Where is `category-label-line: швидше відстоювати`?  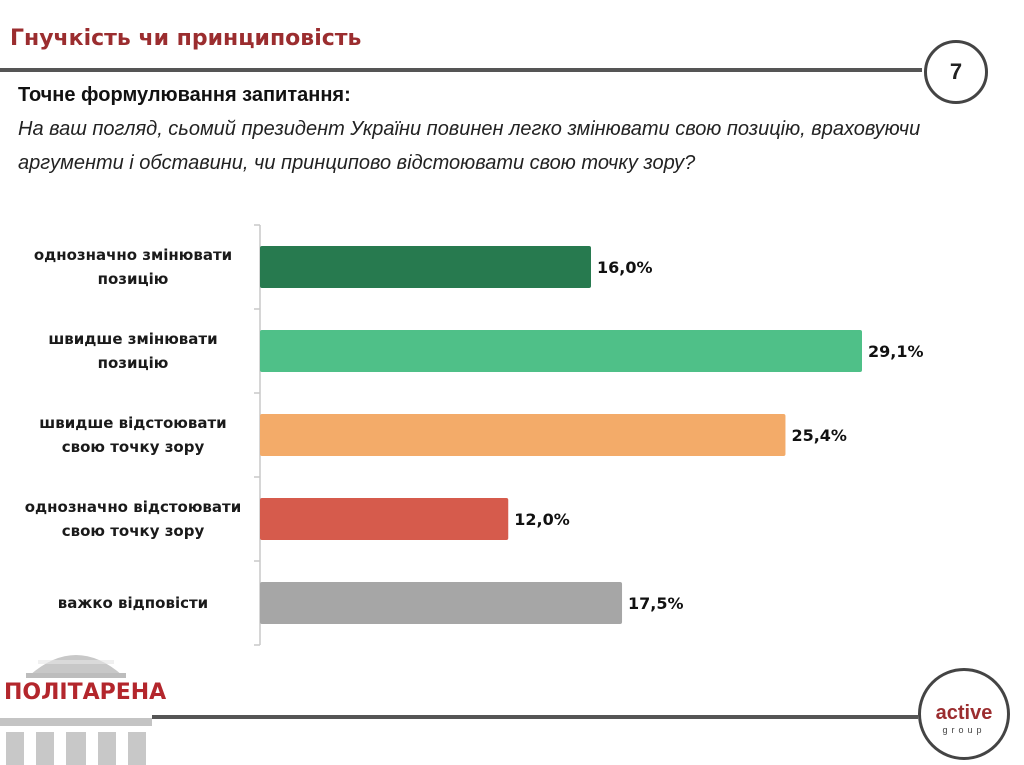 category-label-line: швидше відстоювати is located at coordinates (132, 423).